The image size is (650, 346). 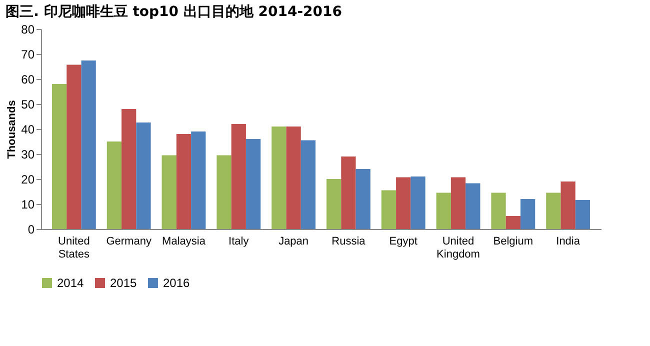 I want to click on x-tick-label: Belgium, so click(x=513, y=242).